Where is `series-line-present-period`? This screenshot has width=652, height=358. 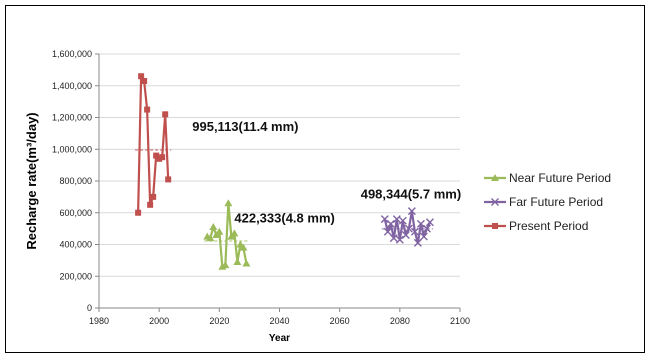
series-line-present-period is located at coordinates (153, 144).